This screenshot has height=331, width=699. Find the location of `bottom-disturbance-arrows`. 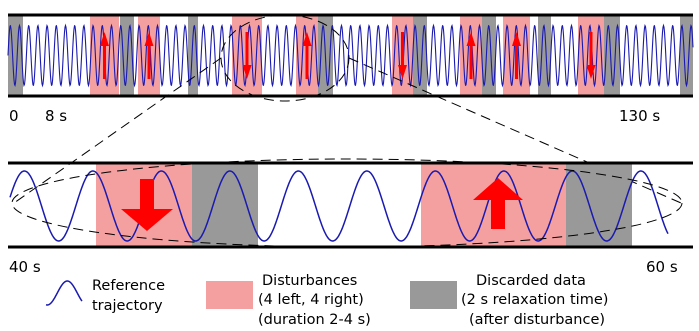

bottom-disturbance-arrows is located at coordinates (322, 204).